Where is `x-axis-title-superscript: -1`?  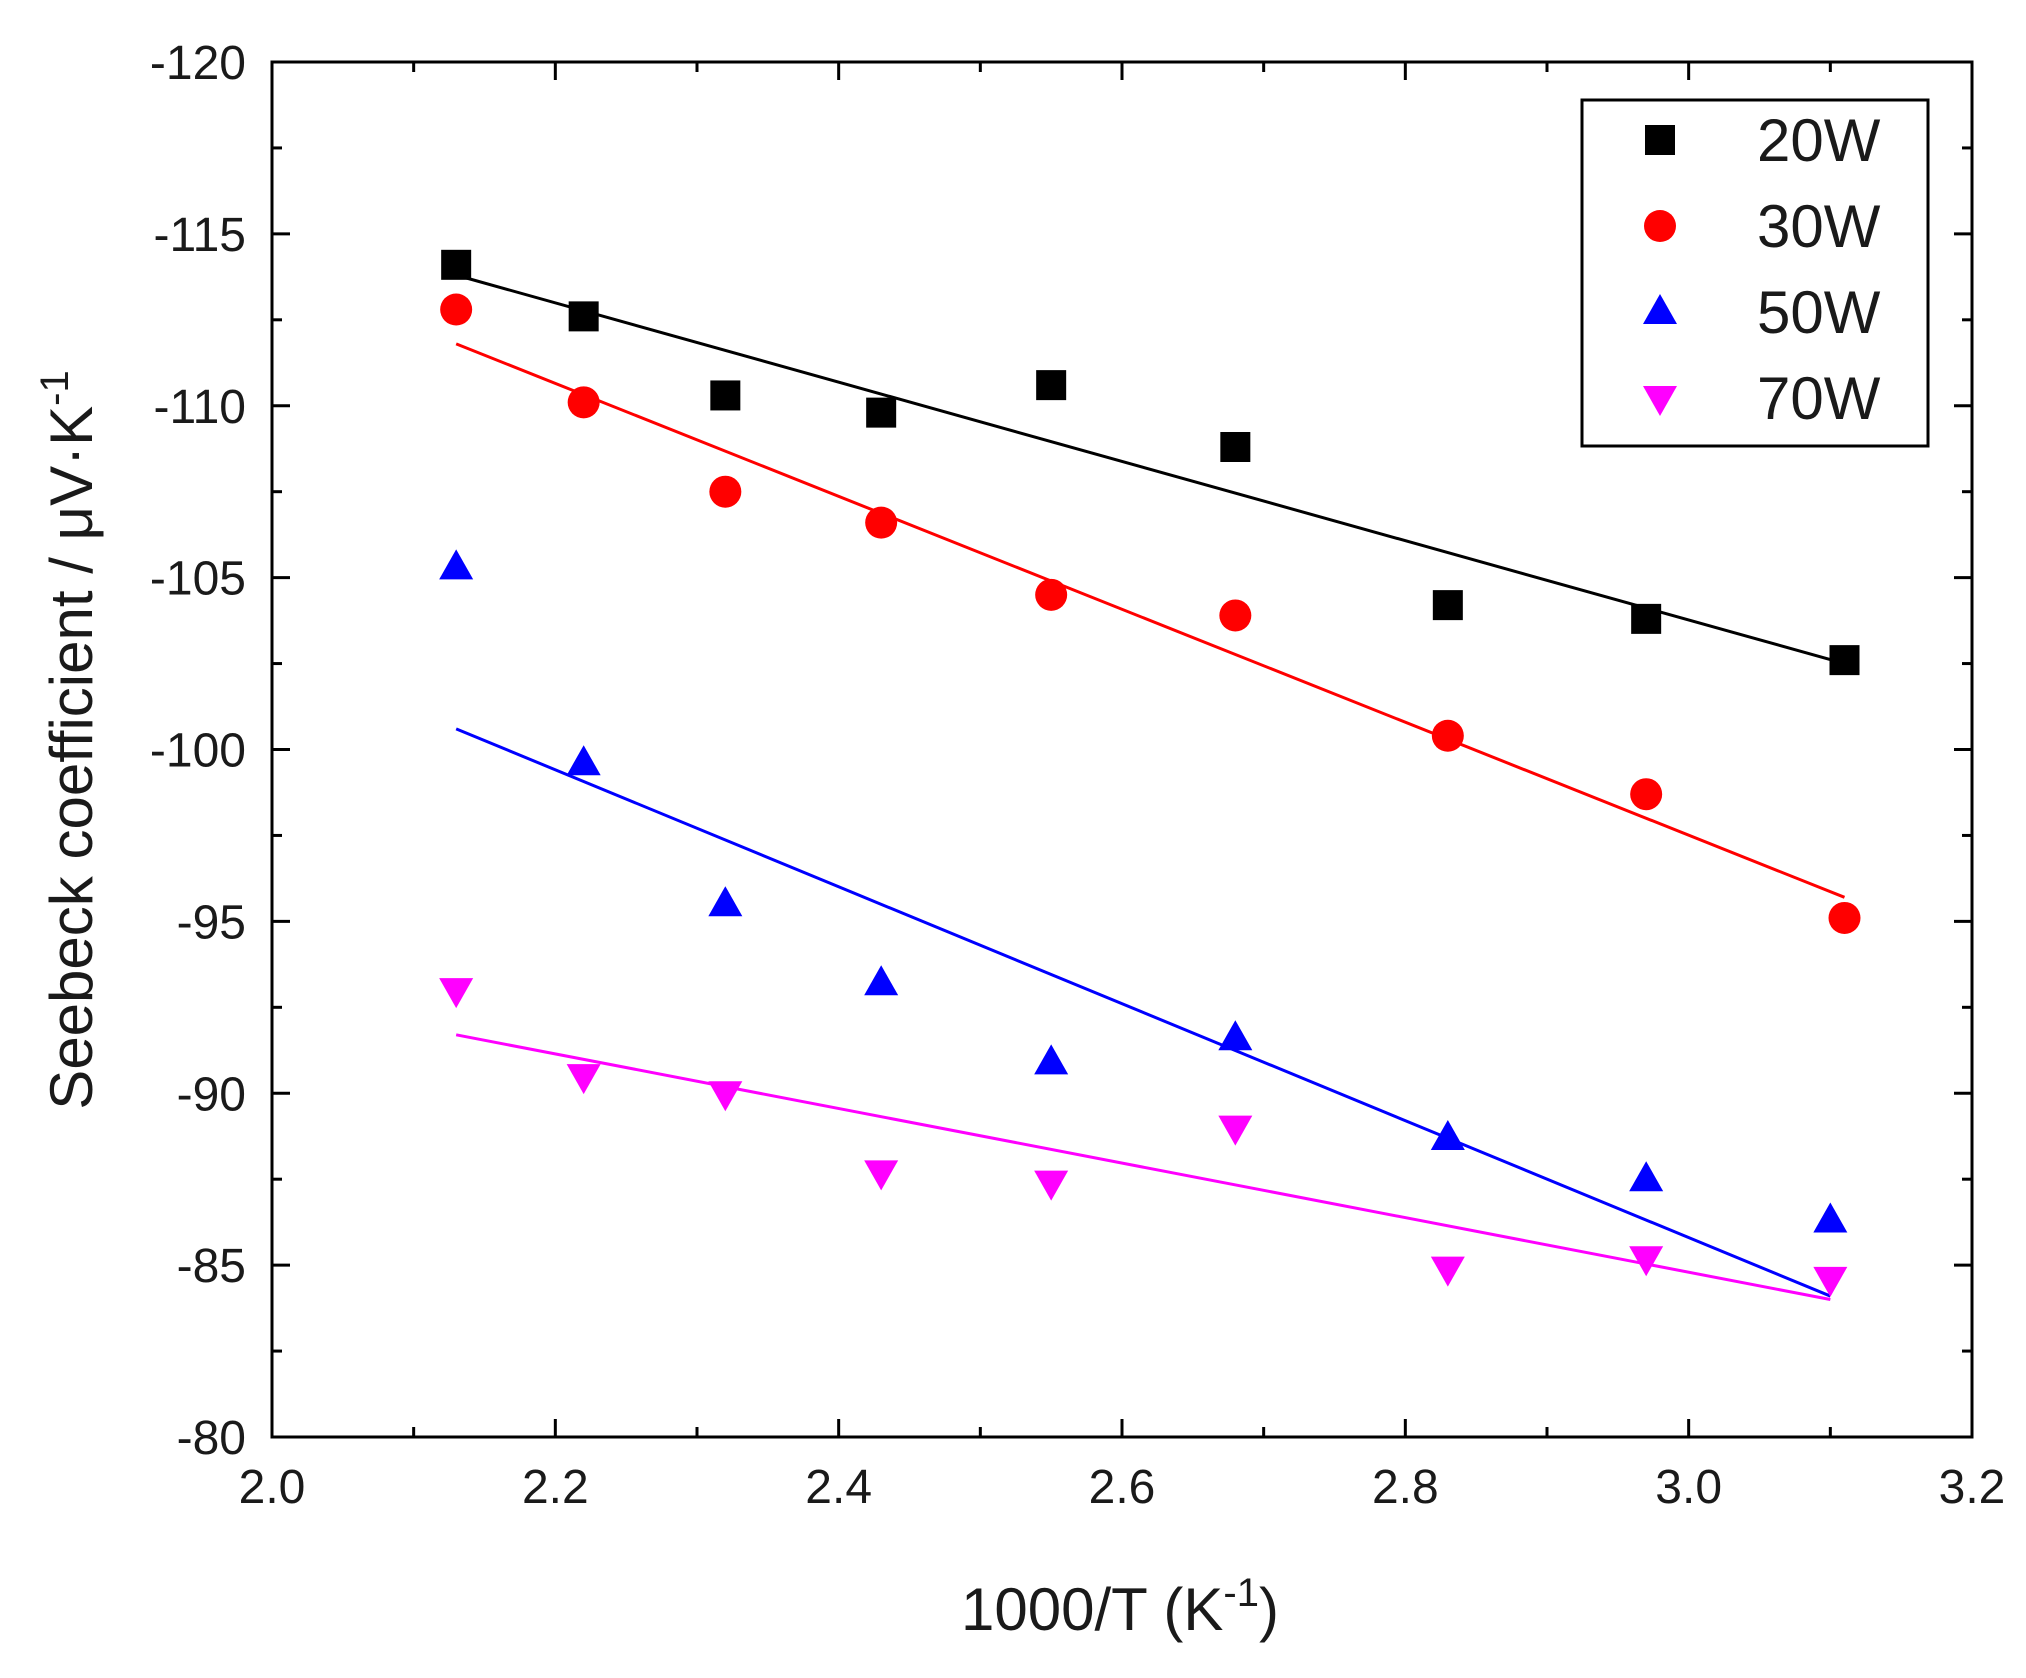 x-axis-title-superscript: -1 is located at coordinates (1241, 1593).